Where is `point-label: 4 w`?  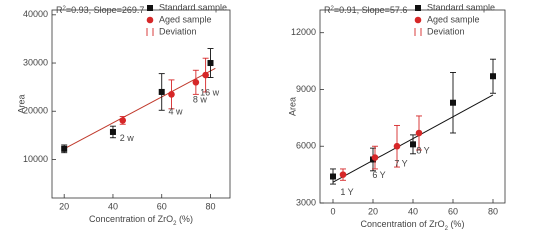 point-label: 4 w is located at coordinates (175, 112).